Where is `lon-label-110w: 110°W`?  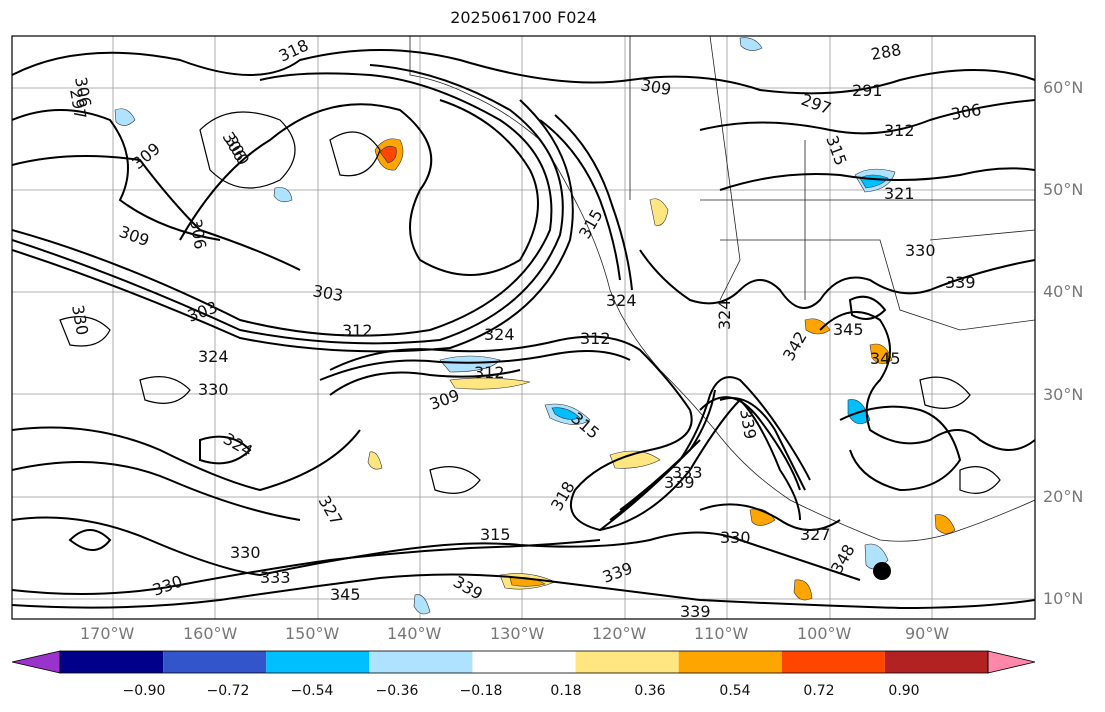 lon-label-110w: 110°W is located at coordinates (721, 633).